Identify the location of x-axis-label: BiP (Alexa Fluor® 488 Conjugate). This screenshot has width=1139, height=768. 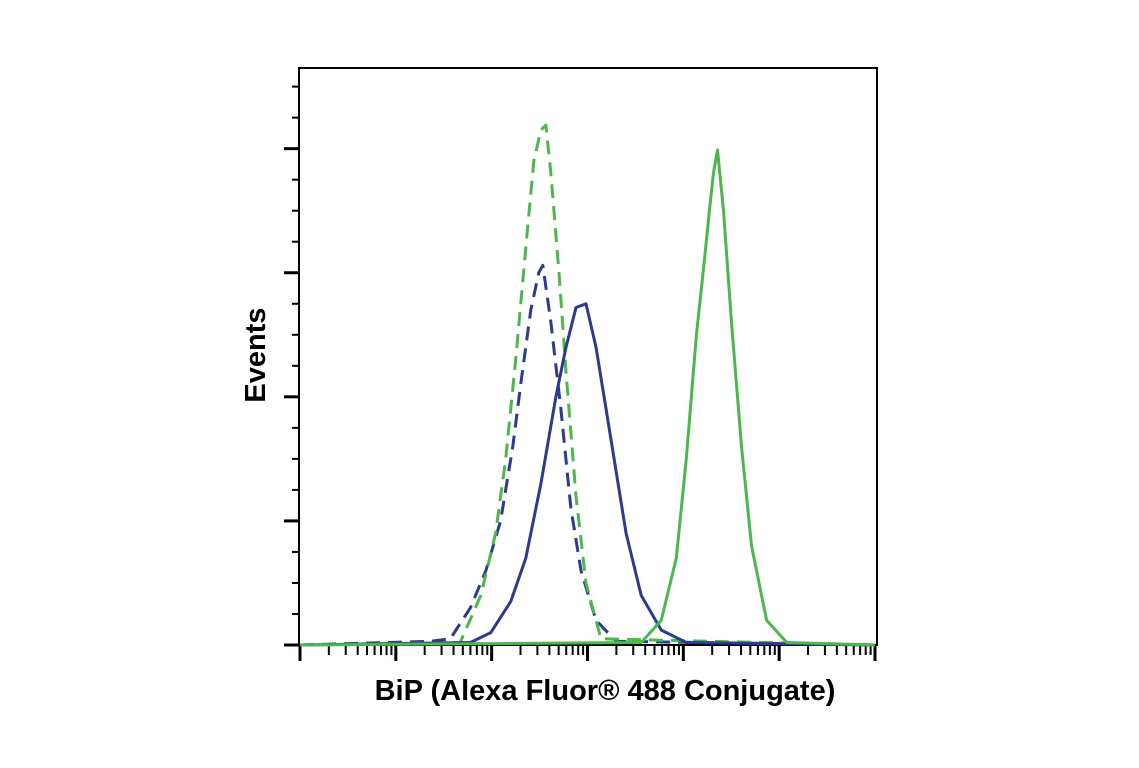
(605, 691).